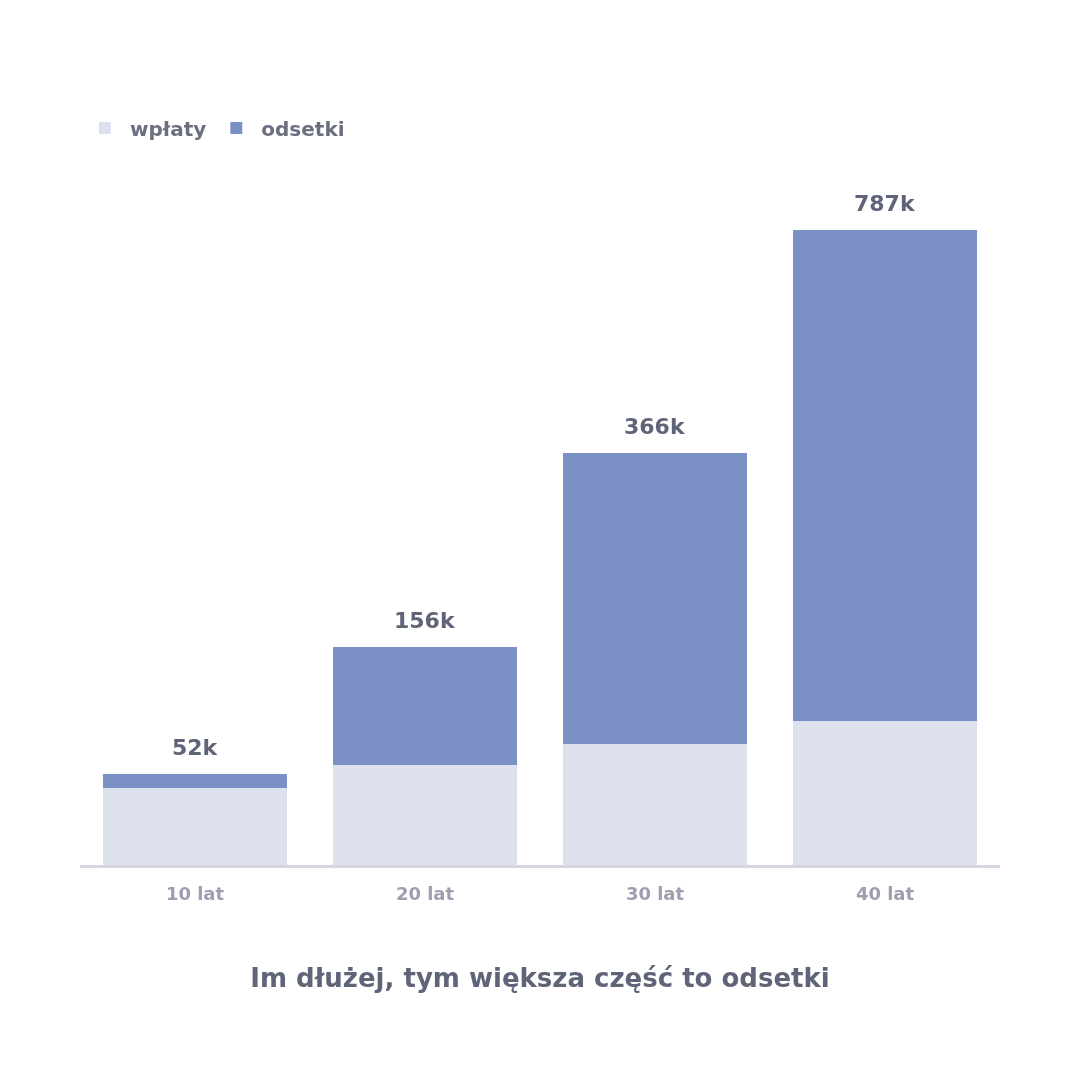  I want to click on legend-label: odsetki, so click(303, 128).